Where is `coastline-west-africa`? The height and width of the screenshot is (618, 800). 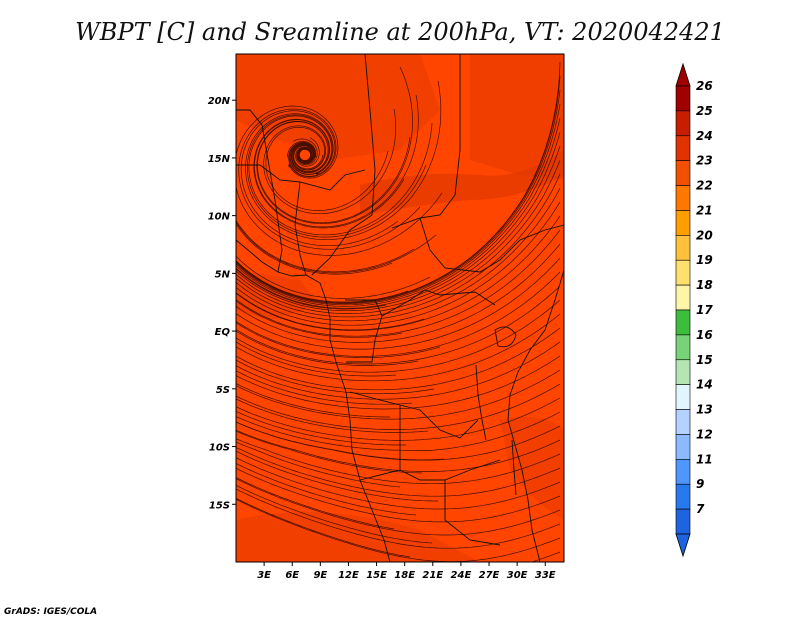
coastline-west-africa is located at coordinates (313, 400).